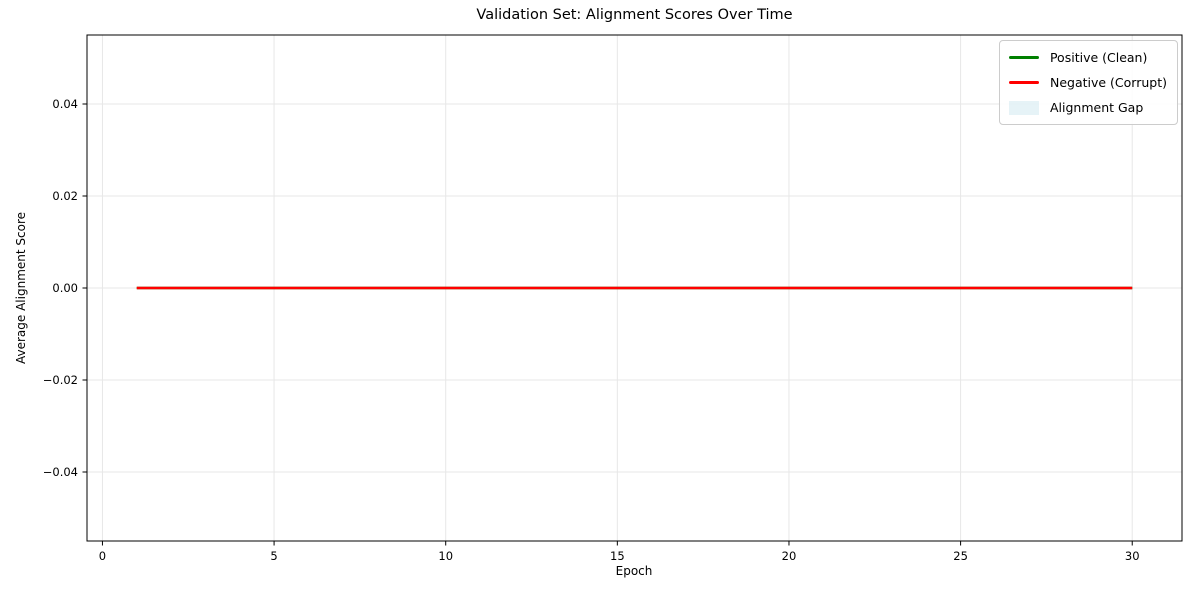  Describe the element at coordinates (1098, 57) in the screenshot. I see `legend-label: Positive (Clean)` at that location.